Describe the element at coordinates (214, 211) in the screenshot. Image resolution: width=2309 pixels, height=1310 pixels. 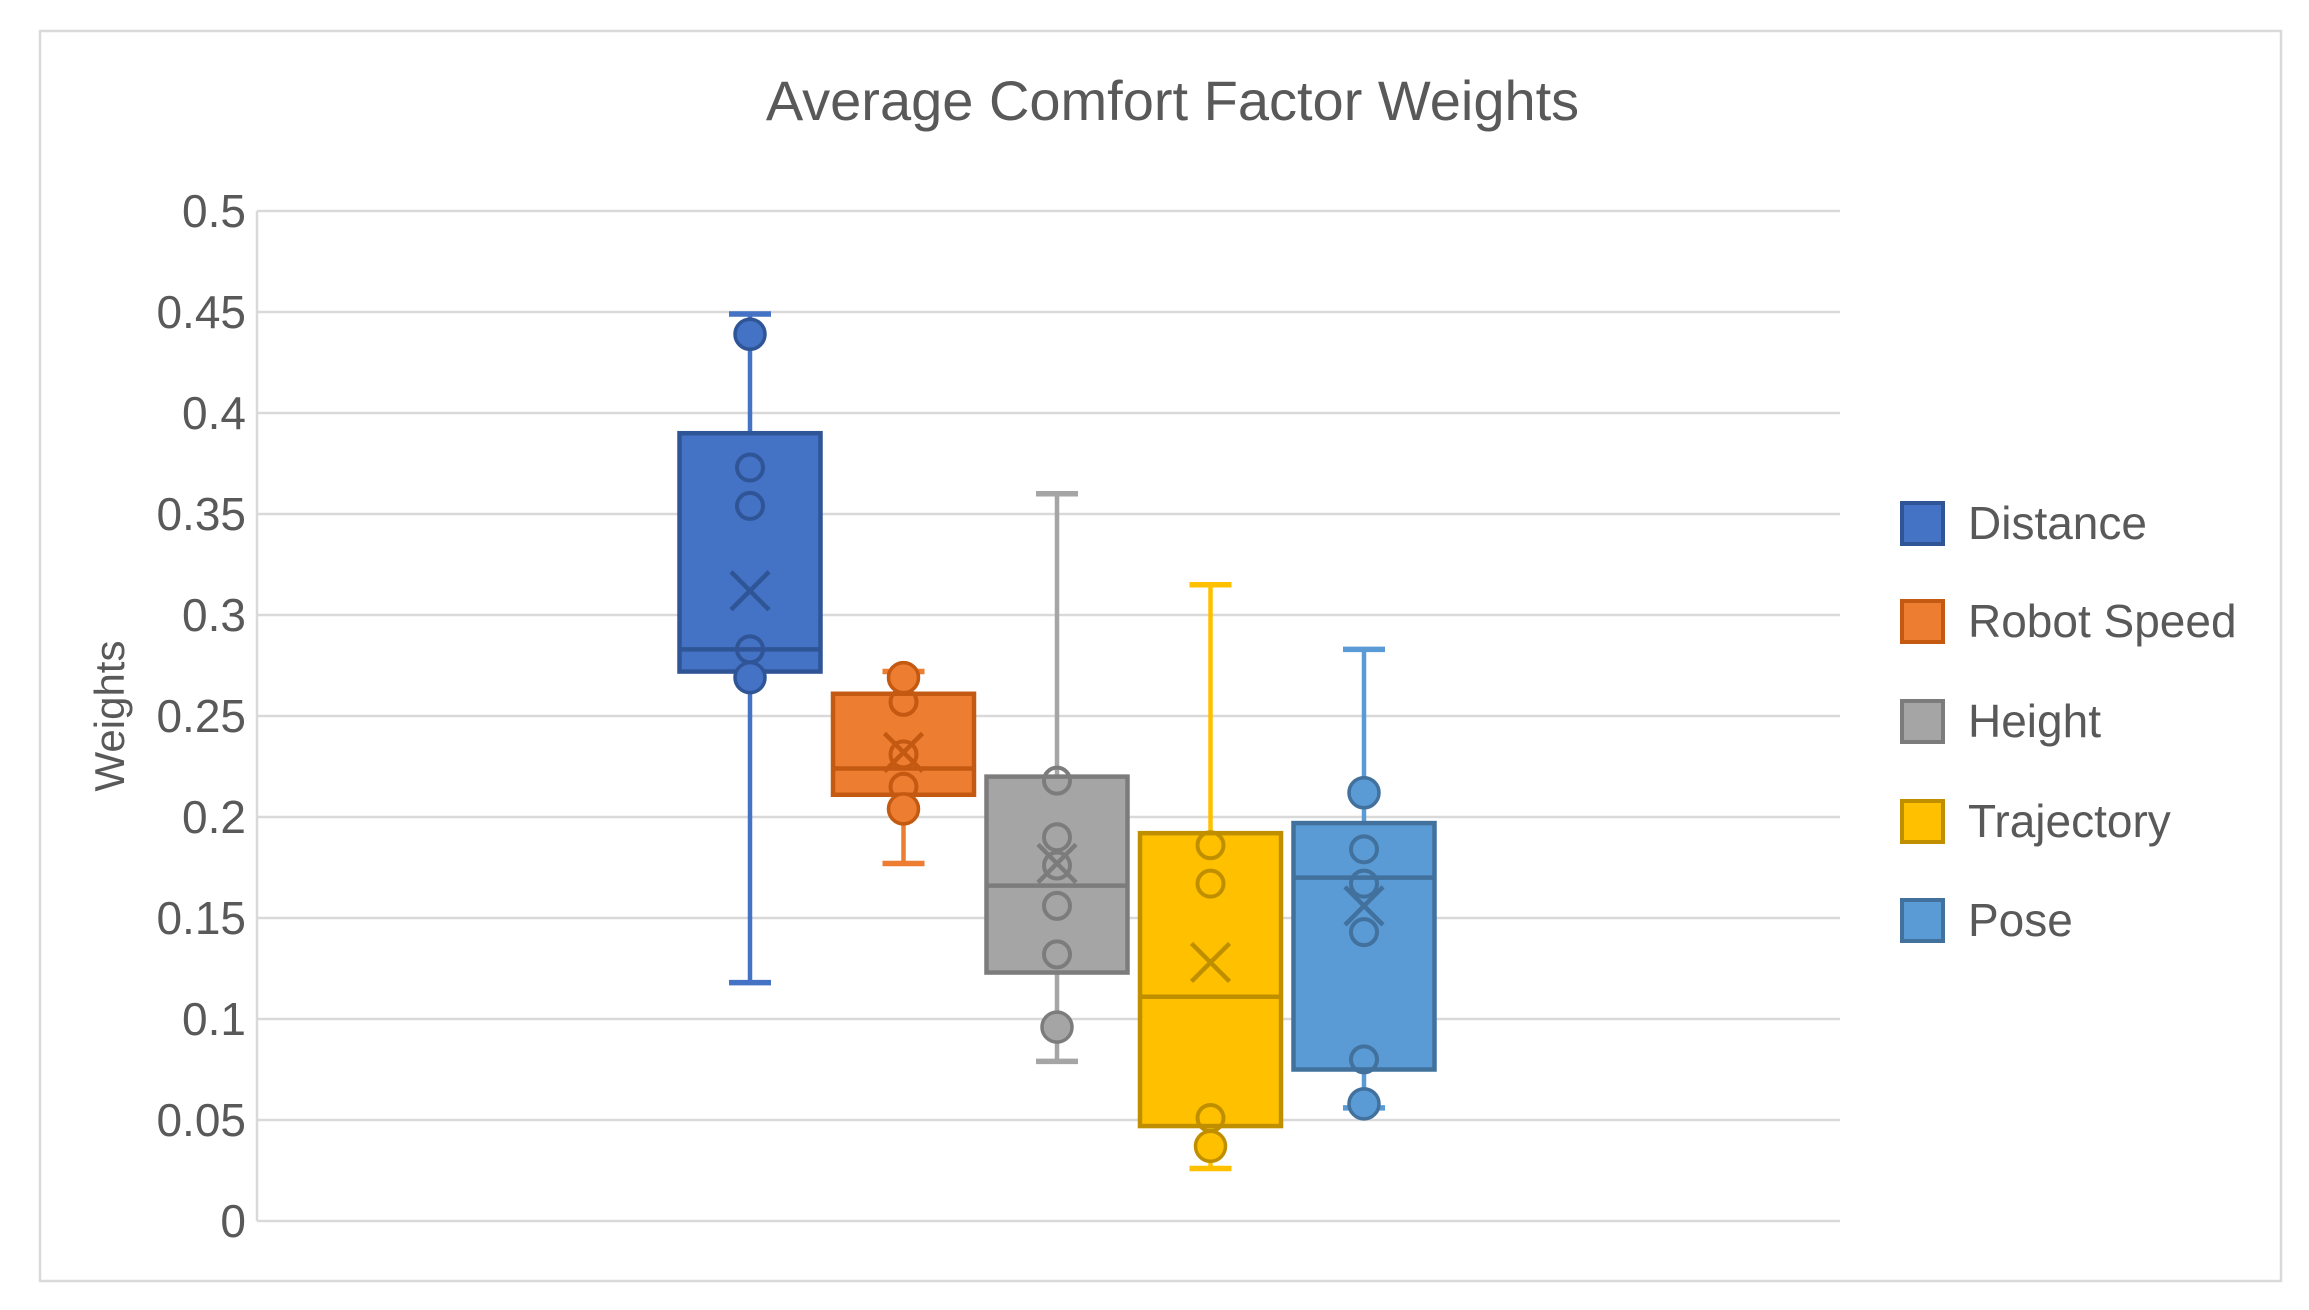
I see `y-tick-label-0.5: 0.5` at that location.